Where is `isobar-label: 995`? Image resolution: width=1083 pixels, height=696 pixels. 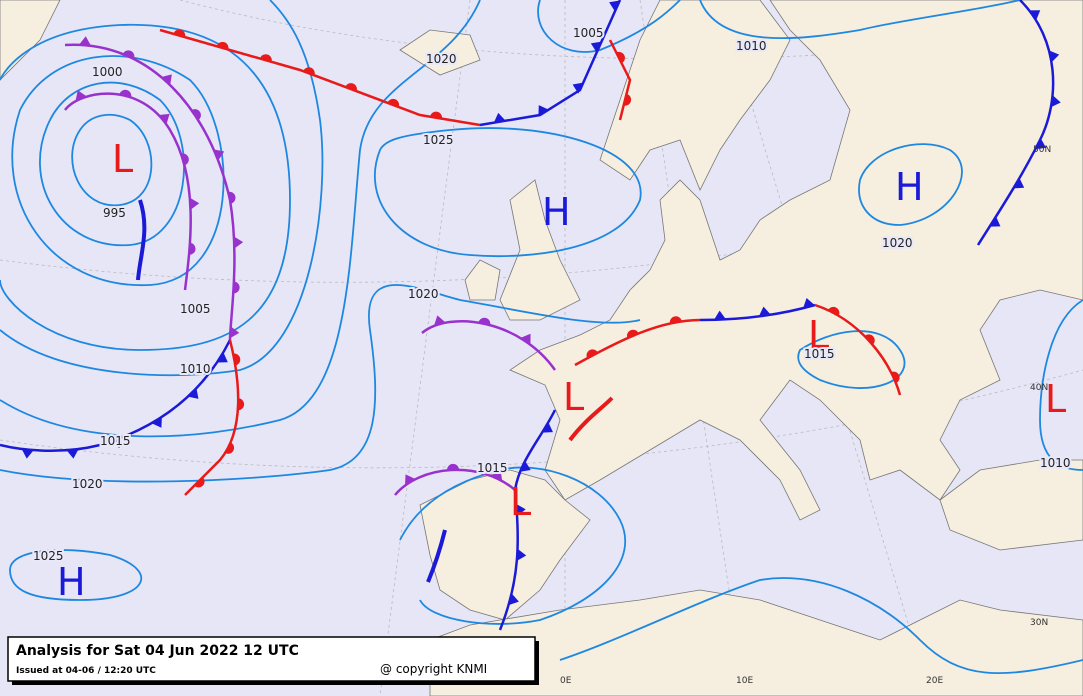
isobar-label: 995 is located at coordinates (114, 213).